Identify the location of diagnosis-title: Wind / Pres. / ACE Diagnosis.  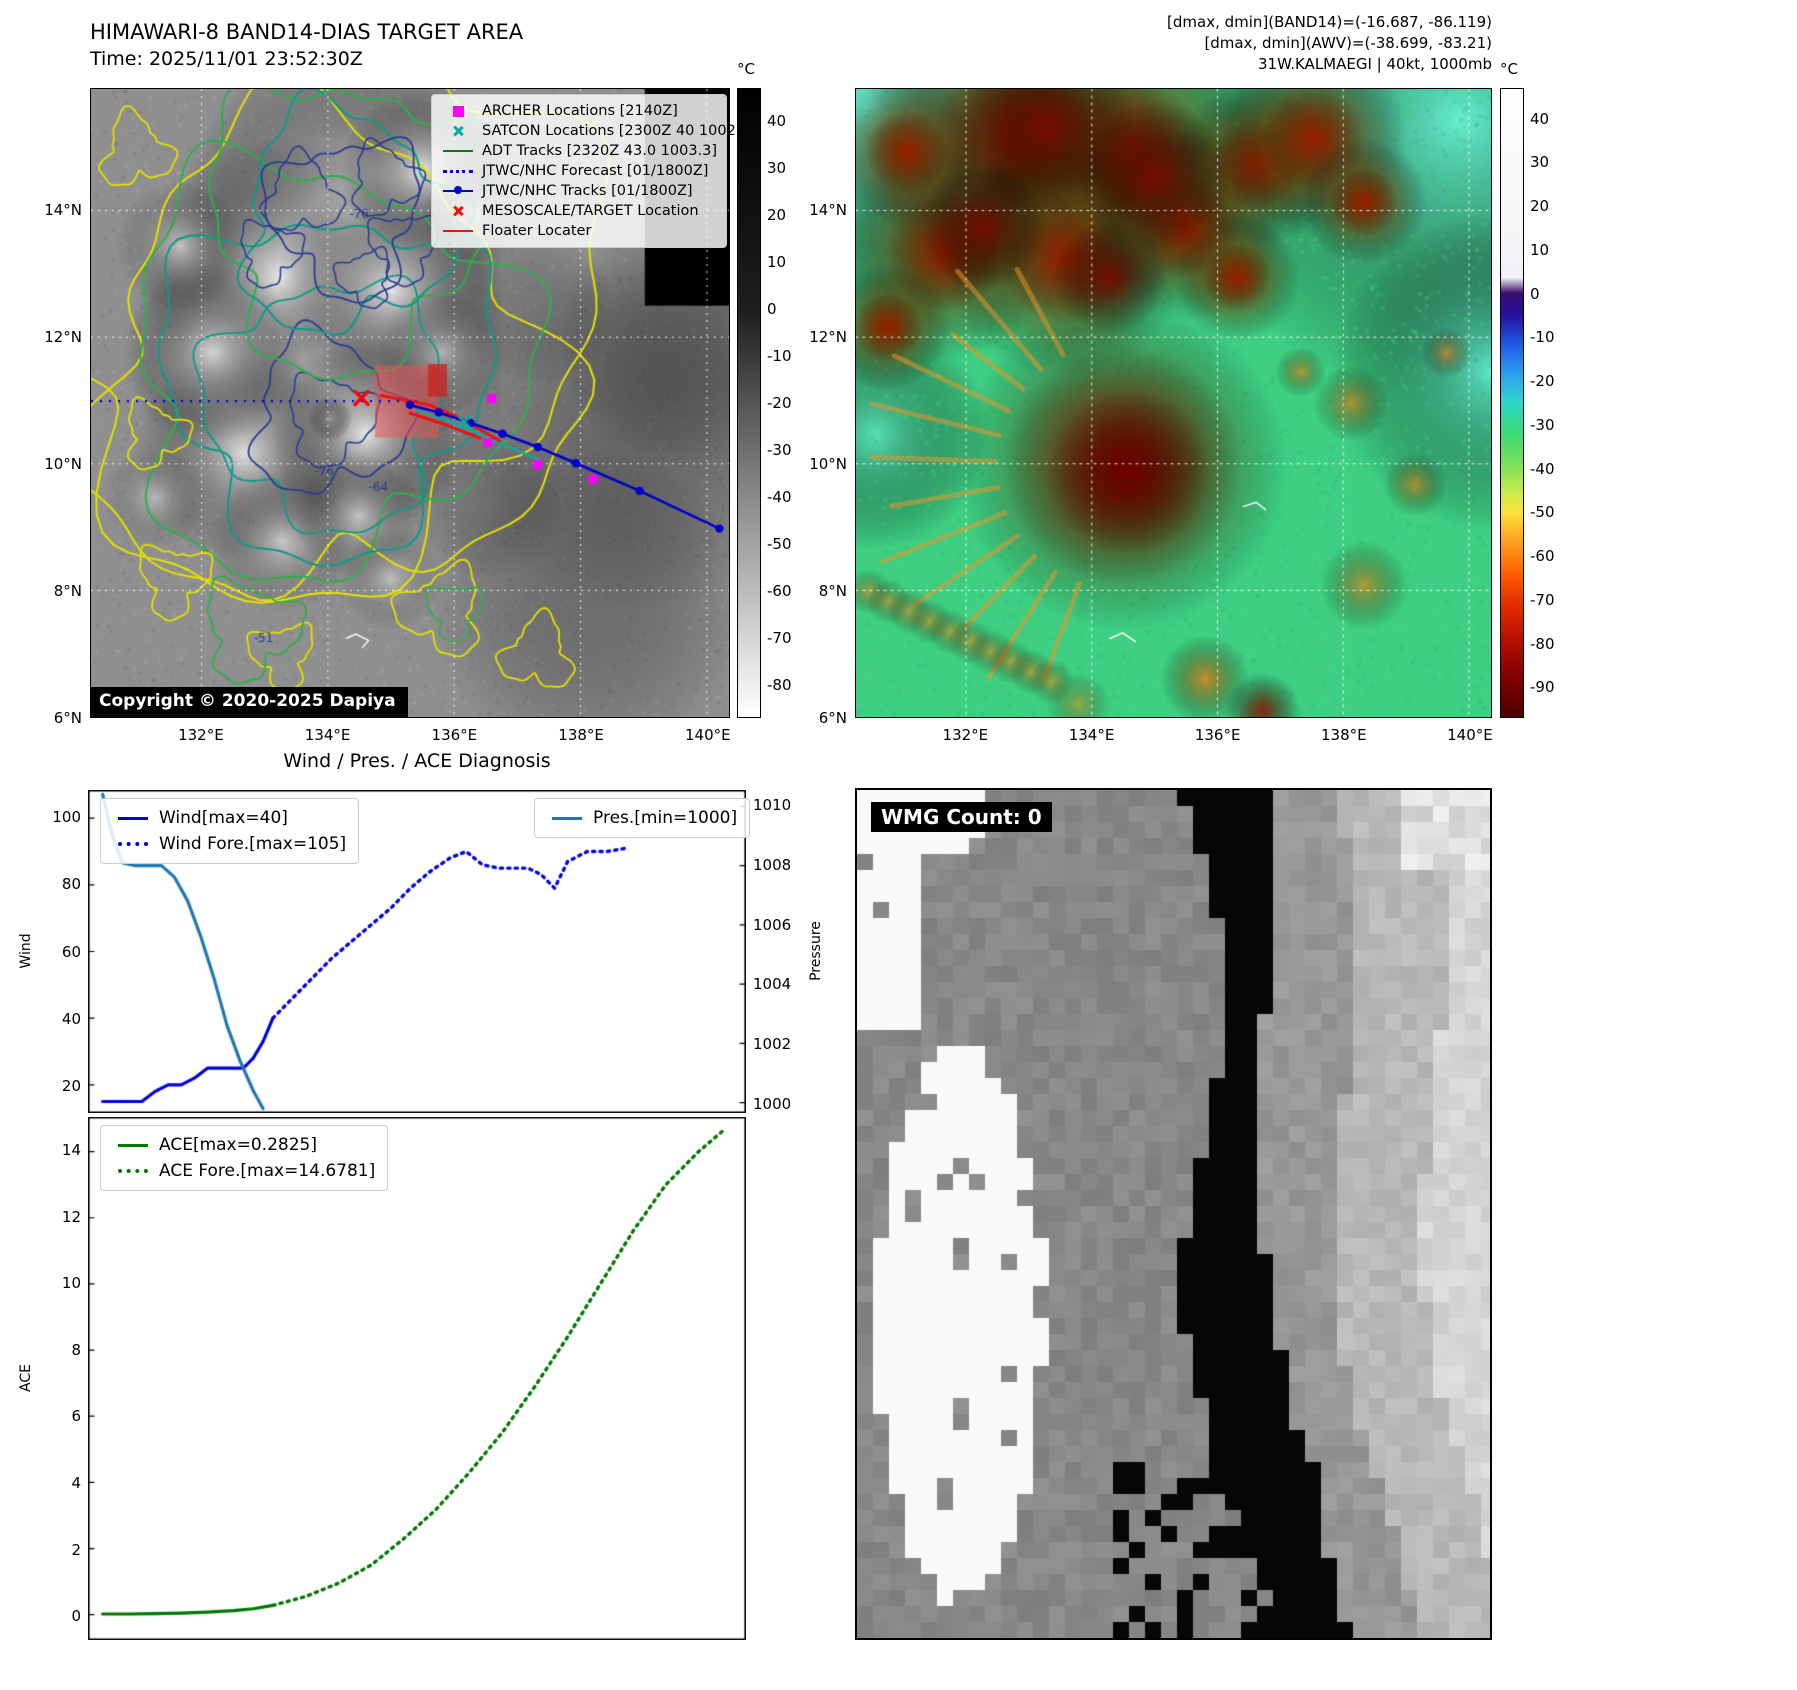
(417, 761).